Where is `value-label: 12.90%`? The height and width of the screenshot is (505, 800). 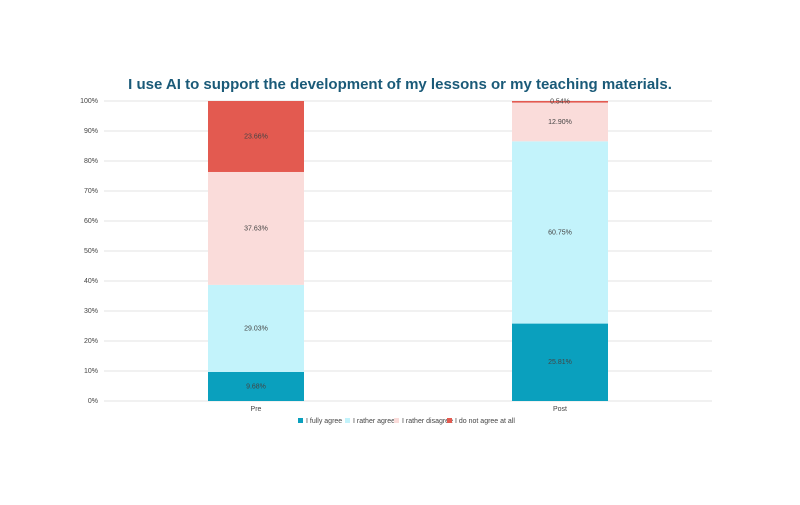
value-label: 12.90% is located at coordinates (560, 122).